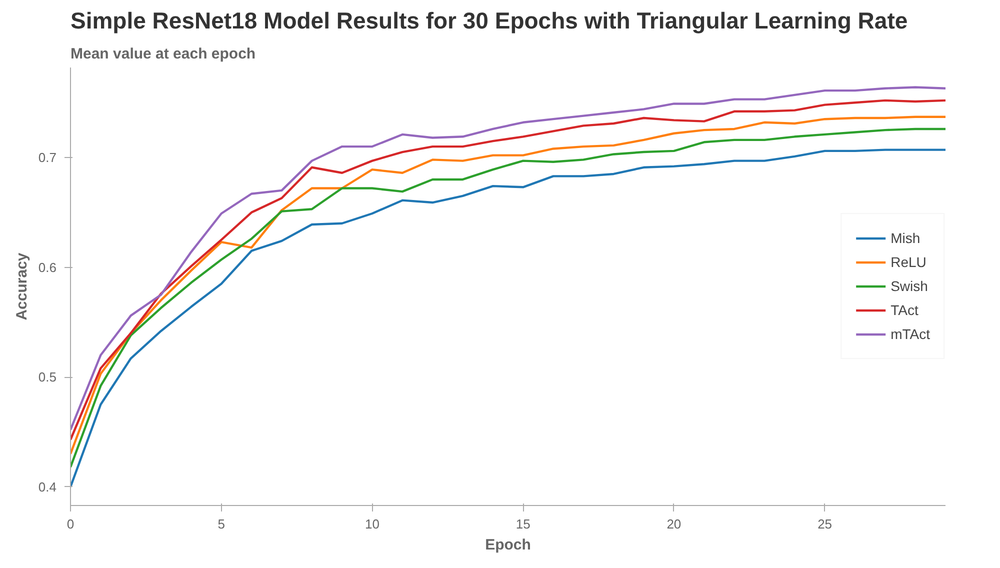  What do you see at coordinates (47, 158) in the screenshot?
I see `y-tick-label: 0.7` at bounding box center [47, 158].